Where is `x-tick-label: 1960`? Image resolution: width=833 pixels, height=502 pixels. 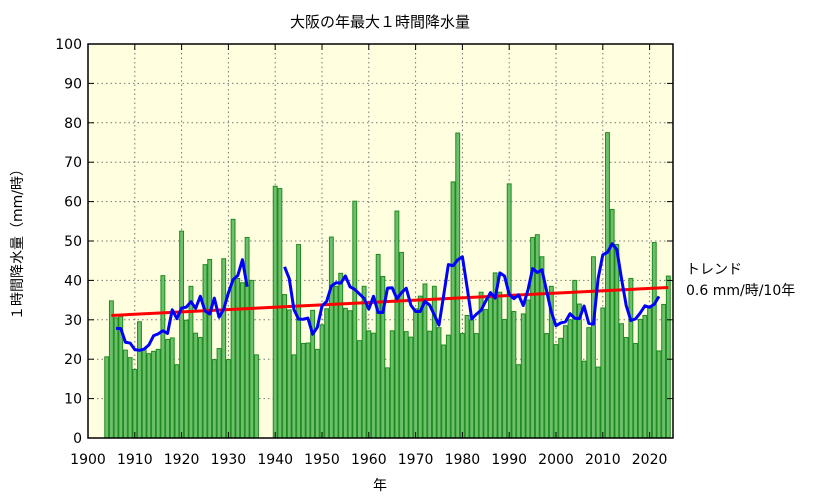
x-tick-label: 1960 is located at coordinates (369, 460).